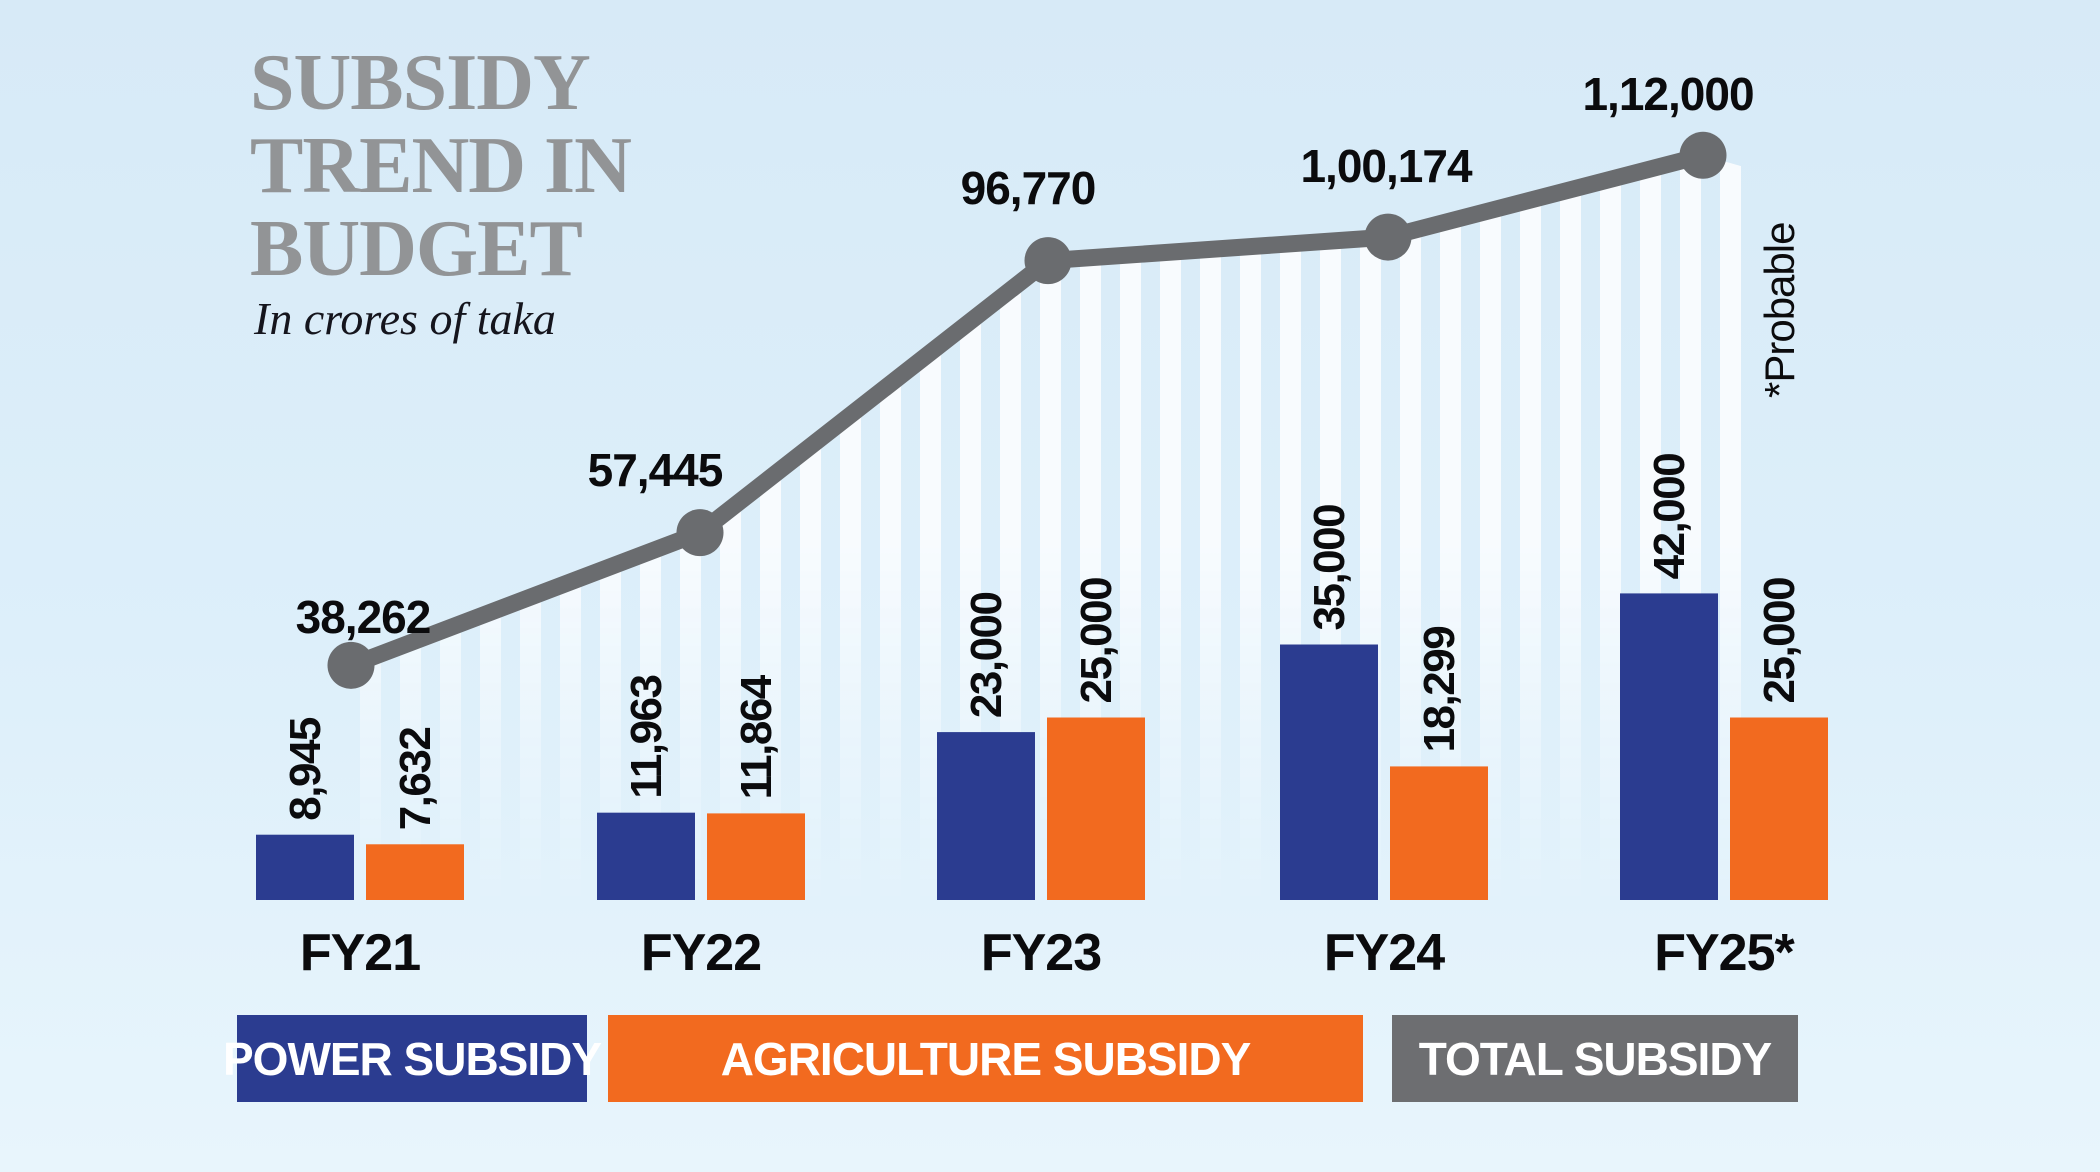  What do you see at coordinates (1669, 746) in the screenshot?
I see `bar-power-fy25` at bounding box center [1669, 746].